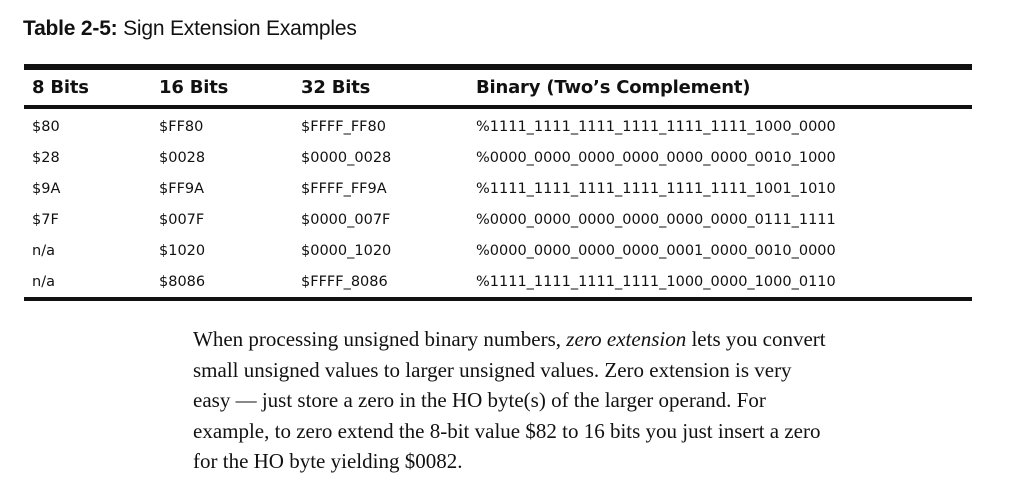  Describe the element at coordinates (346, 219) in the screenshot. I see `cell-32-bits: $0000_007F` at that location.